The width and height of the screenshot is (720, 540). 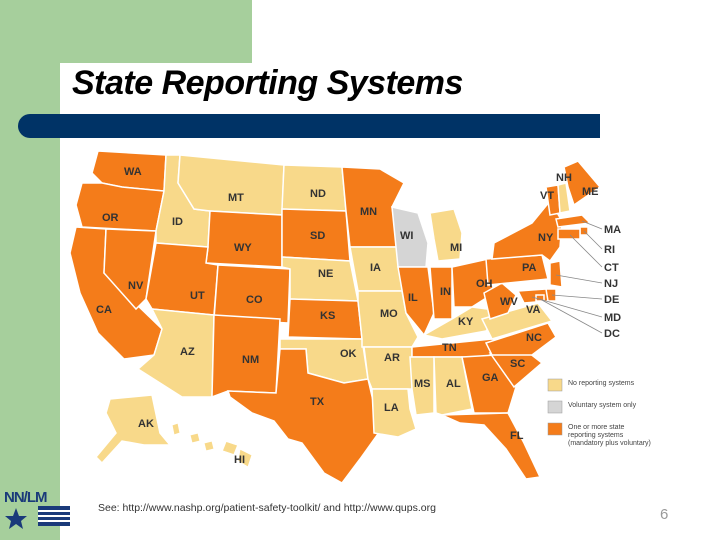 I want to click on state-label-md: MD, so click(x=612, y=318).